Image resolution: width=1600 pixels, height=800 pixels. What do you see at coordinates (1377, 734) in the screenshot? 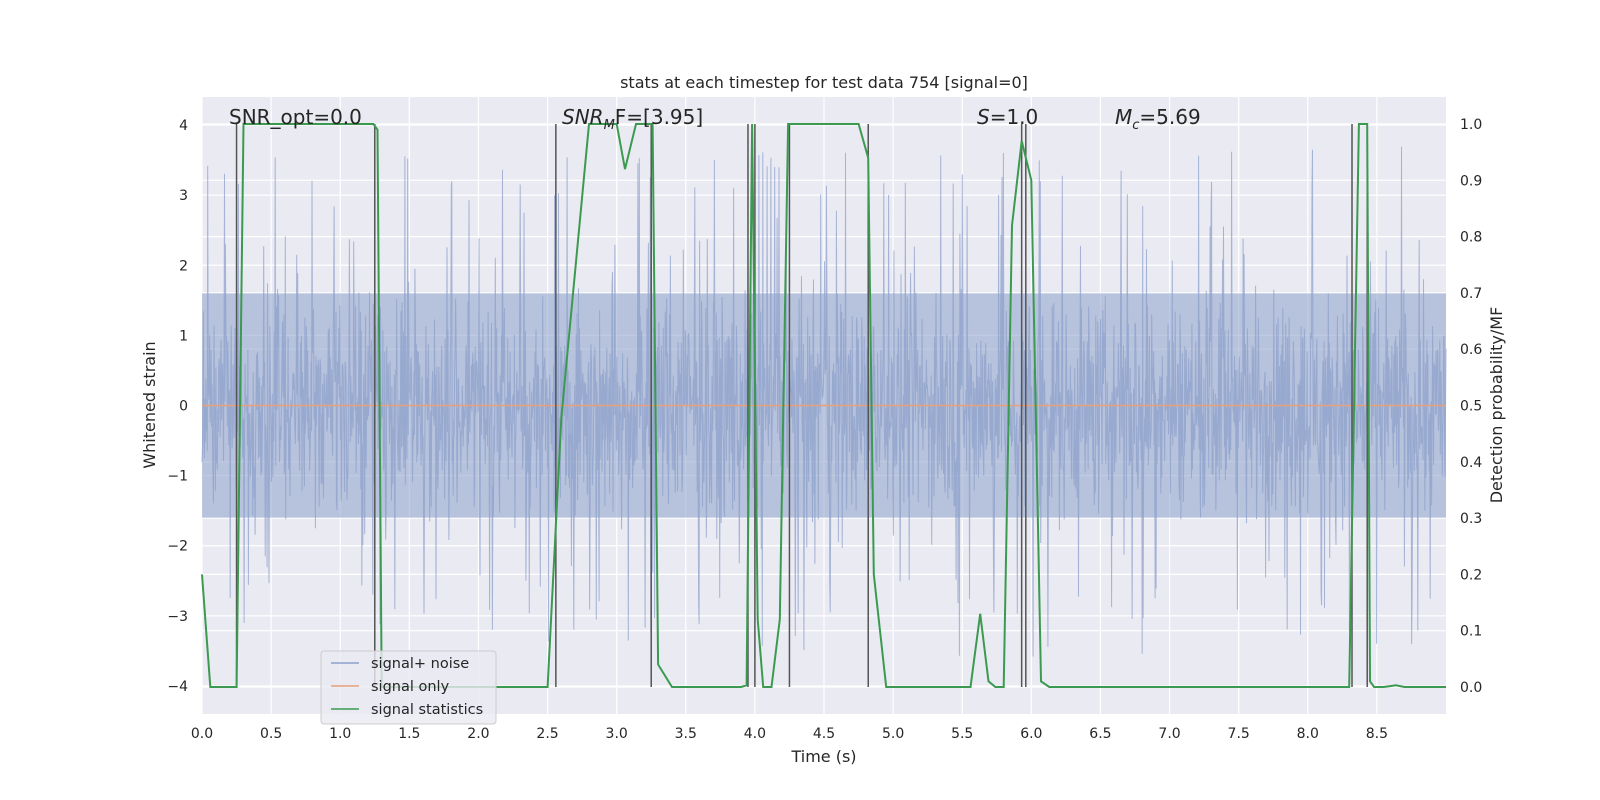
I see `x-tick-label: 8.5` at bounding box center [1377, 734].